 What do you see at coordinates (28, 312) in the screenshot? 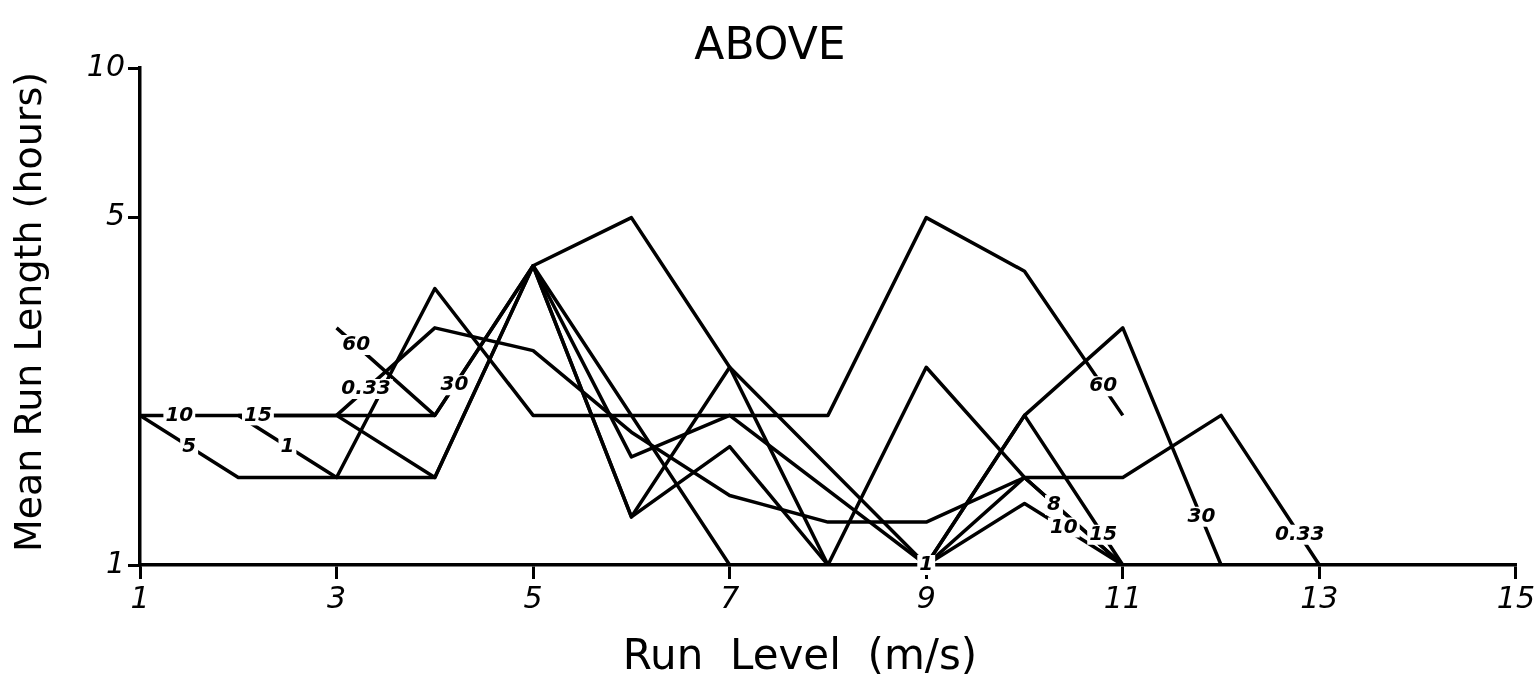
I see `y-axis-title: Mean Run Length (hours)` at bounding box center [28, 312].